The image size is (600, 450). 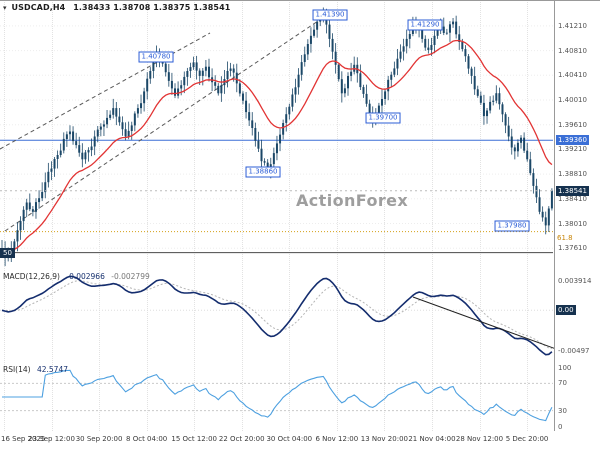 What do you see at coordinates (572, 75) in the screenshot?
I see `price-axis-tick: 1.40410` at bounding box center [572, 75].